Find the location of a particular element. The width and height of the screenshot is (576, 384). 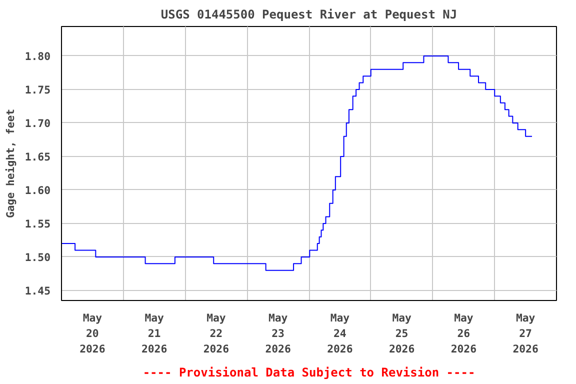

chart-title: USGS 01445500 Pequest River at Pequest NJ is located at coordinates (309, 15).